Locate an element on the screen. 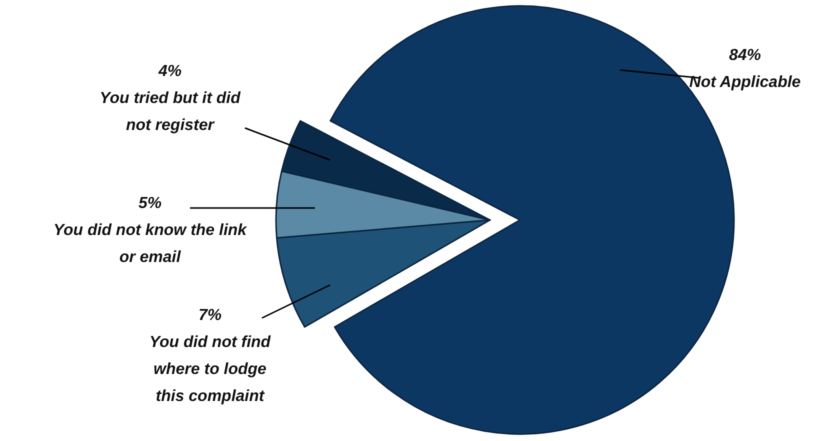  slice-label: You did not know the link or email is located at coordinates (150, 244).